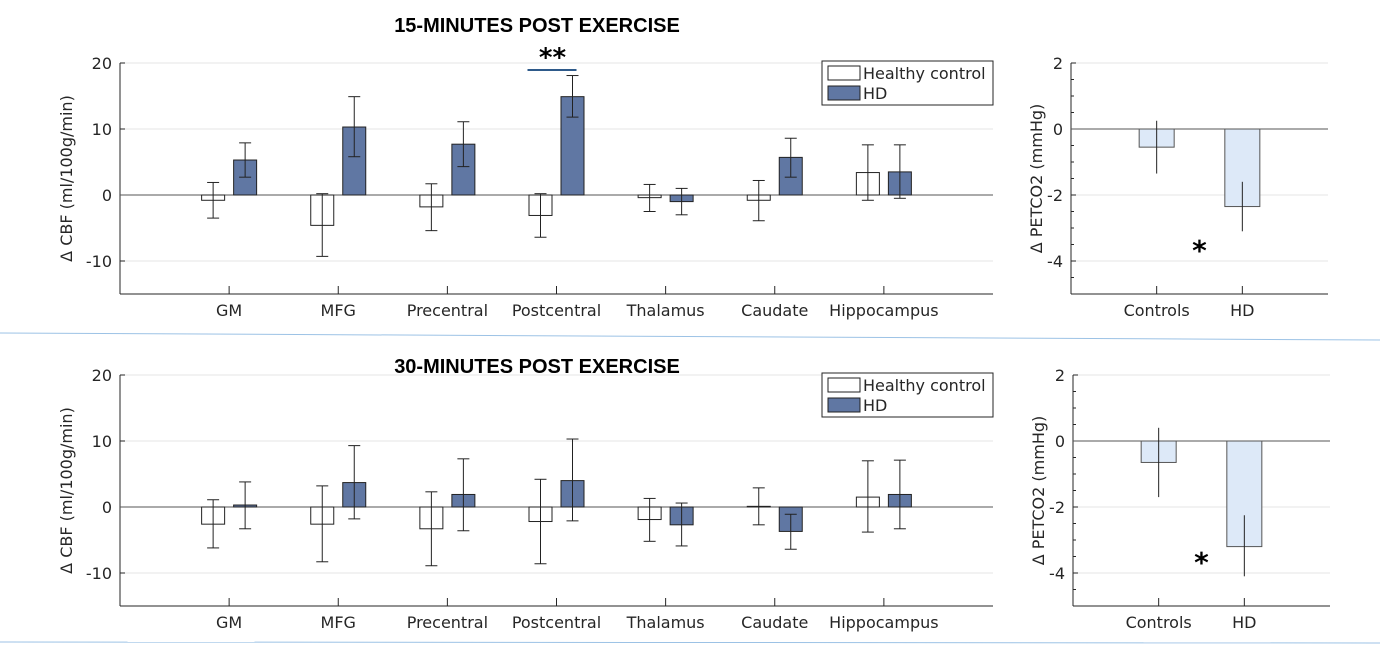  I want to click on chart-petco2-30min: -4 -2 0 2 Δ PETCO2 (mmHg) Controls HD *, so click(1179, 499).